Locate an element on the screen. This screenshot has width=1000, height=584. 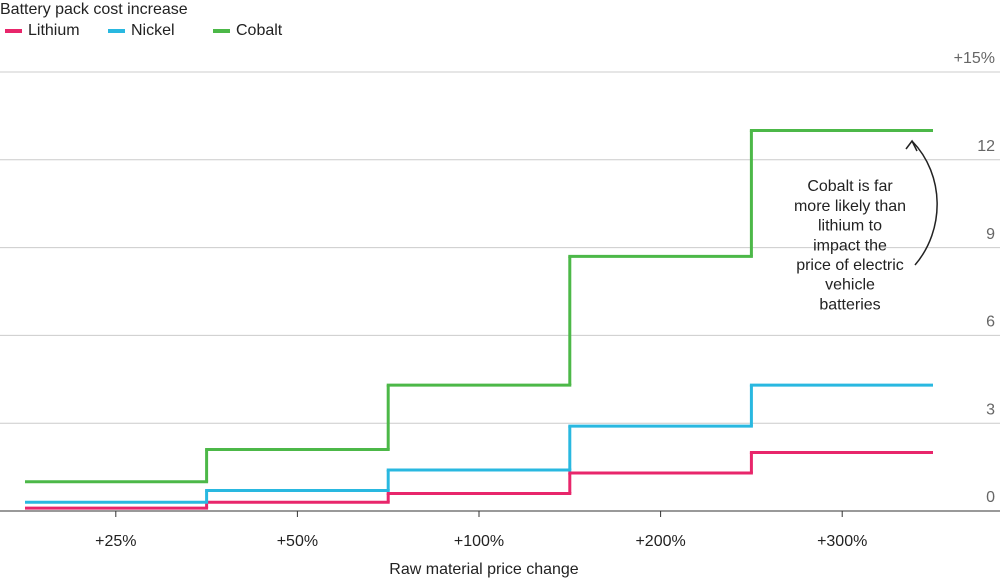
chart-title: Battery pack cost increase is located at coordinates (94, 9).